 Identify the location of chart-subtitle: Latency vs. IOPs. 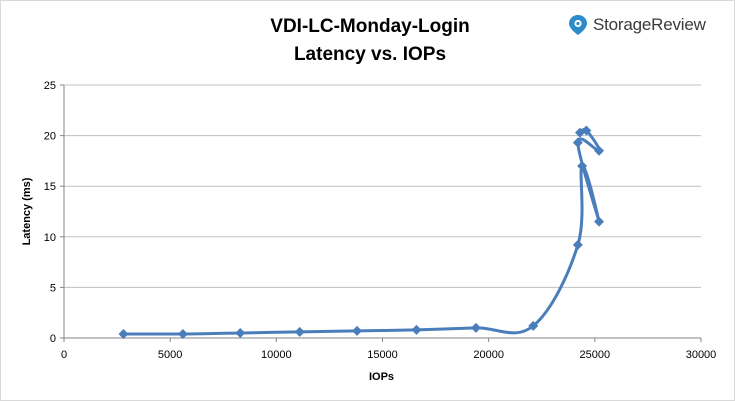
(370, 54).